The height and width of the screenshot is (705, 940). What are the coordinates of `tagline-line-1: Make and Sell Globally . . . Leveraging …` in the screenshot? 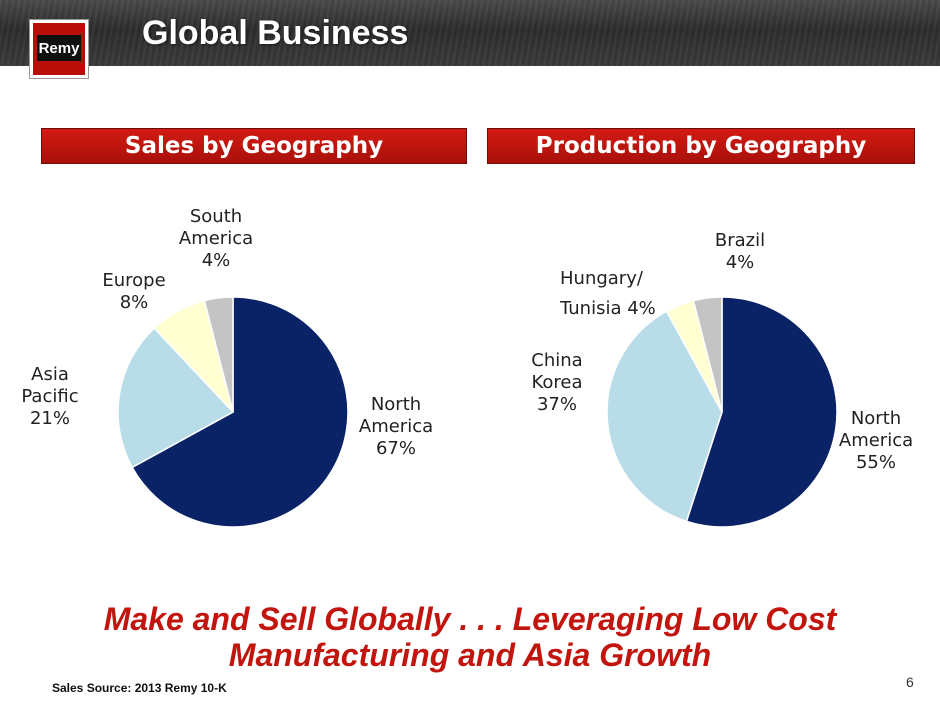 It's located at (470, 619).